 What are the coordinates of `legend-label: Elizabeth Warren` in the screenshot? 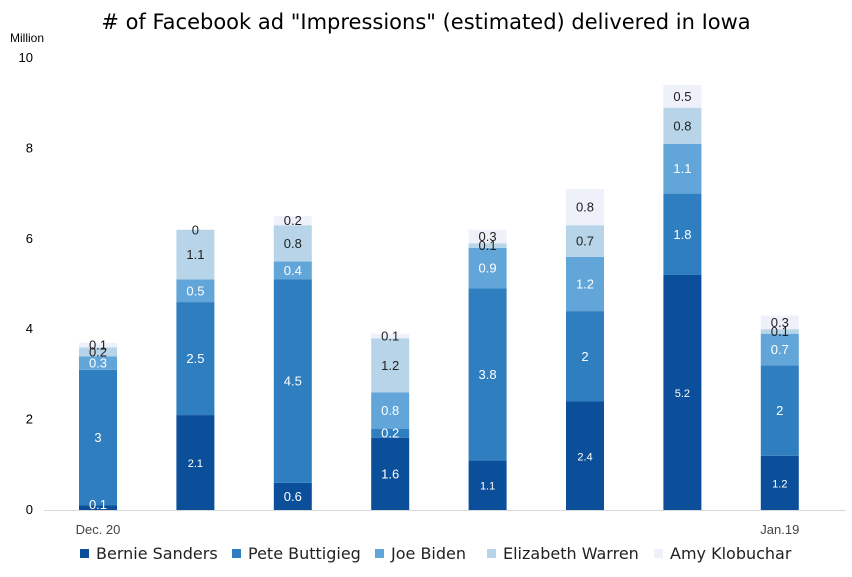 It's located at (571, 553).